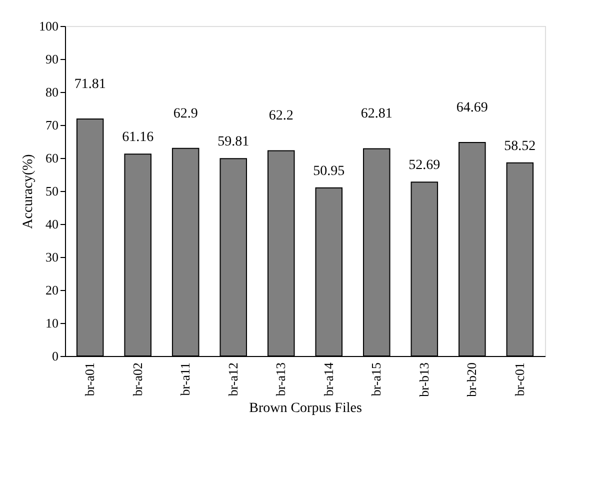 This screenshot has height=496, width=594. What do you see at coordinates (519, 379) in the screenshot?
I see `x-tick-label: br-c01` at bounding box center [519, 379].